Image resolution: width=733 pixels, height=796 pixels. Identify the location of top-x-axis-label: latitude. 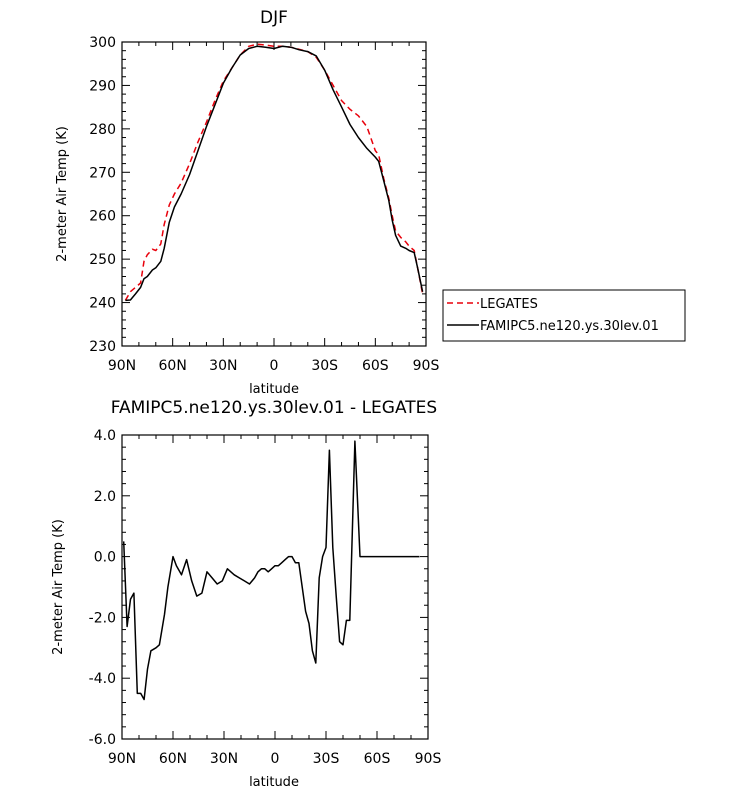
(274, 389).